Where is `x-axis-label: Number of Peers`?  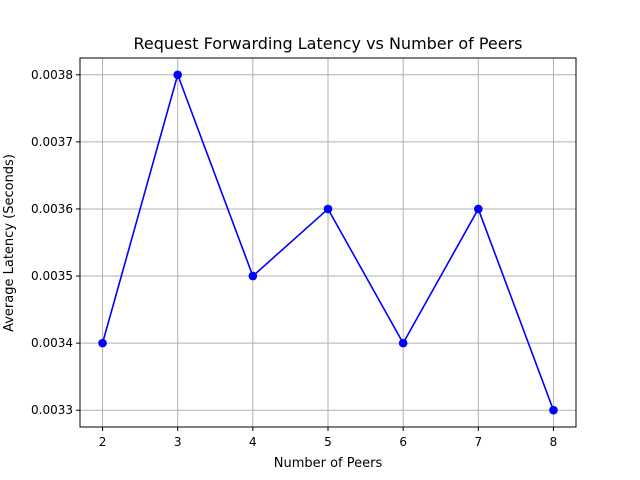 x-axis-label: Number of Peers is located at coordinates (328, 463).